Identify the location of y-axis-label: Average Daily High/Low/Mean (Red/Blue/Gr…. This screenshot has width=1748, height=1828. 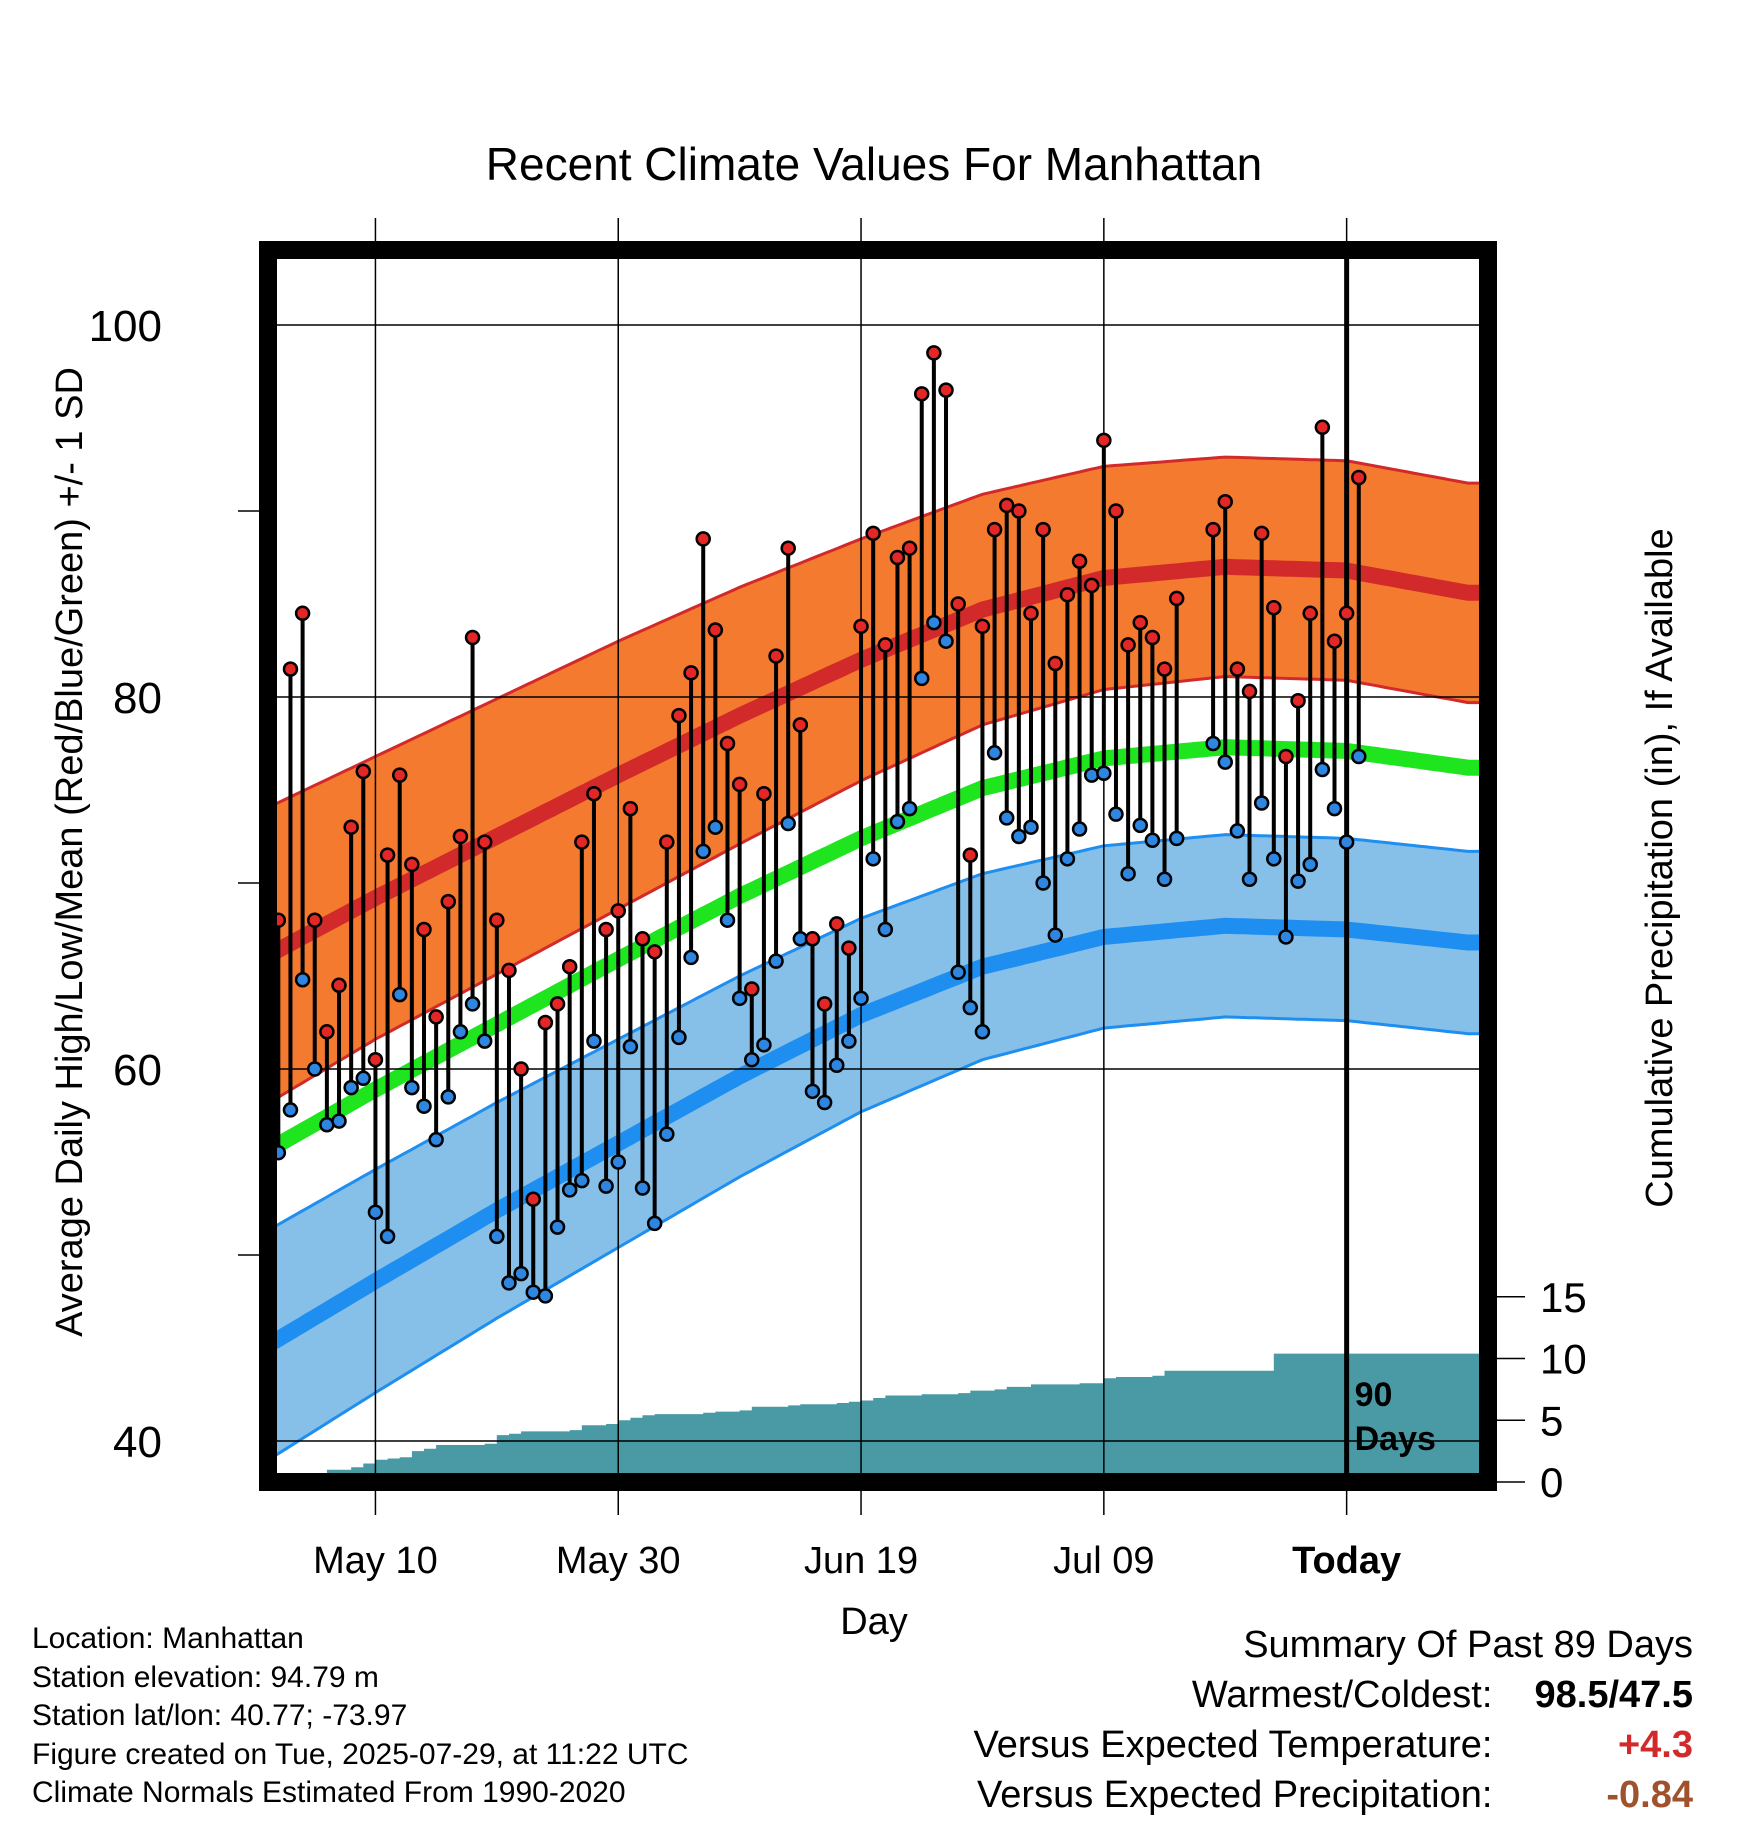
(70, 852).